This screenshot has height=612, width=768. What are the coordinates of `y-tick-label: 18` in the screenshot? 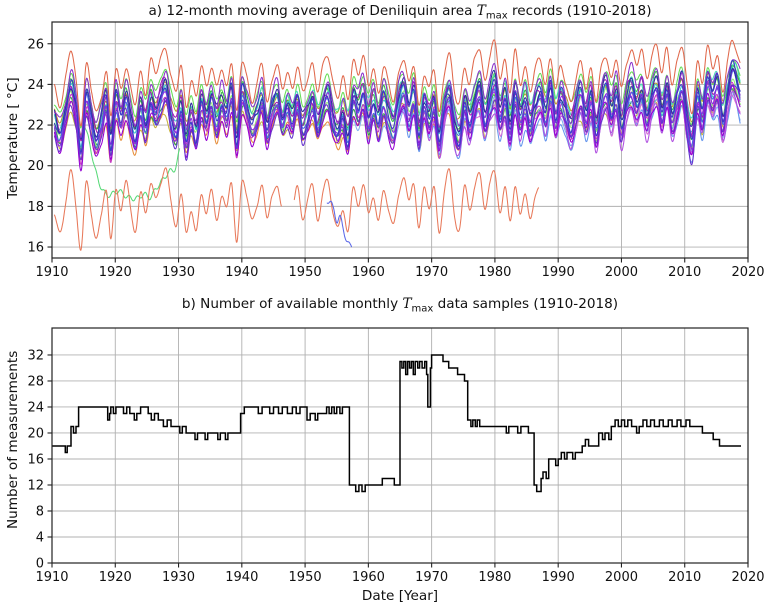 It's located at (35, 207).